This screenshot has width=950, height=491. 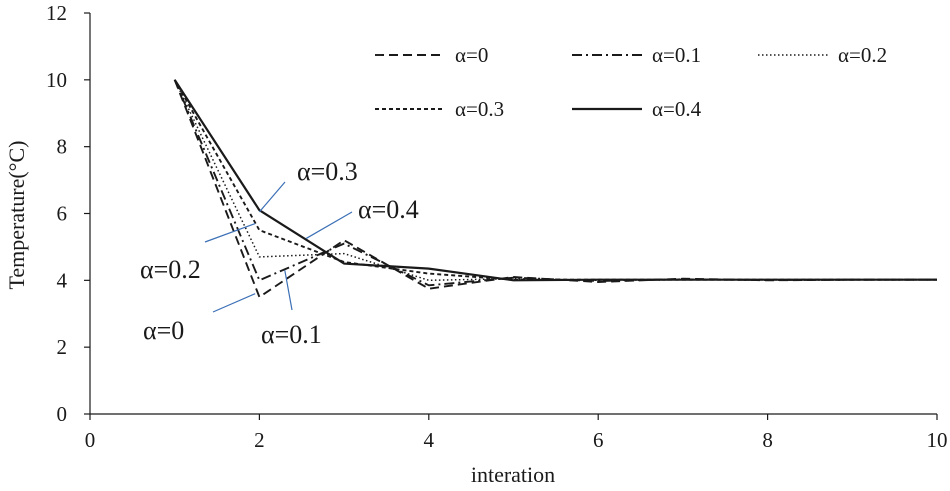 I want to click on y-tick-label: 12, so click(x=56, y=13).